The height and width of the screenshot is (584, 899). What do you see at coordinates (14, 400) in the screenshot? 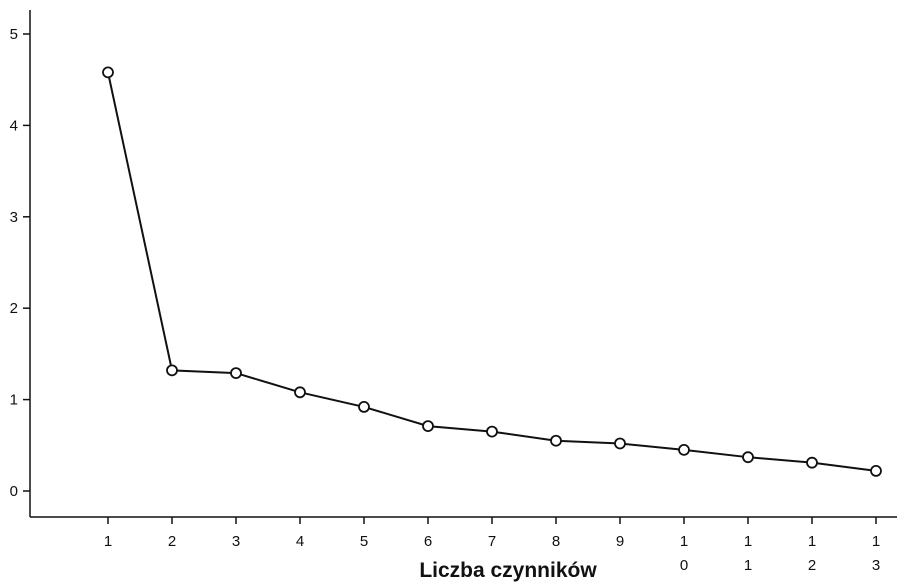
I see `y-tick-label: 1` at bounding box center [14, 400].